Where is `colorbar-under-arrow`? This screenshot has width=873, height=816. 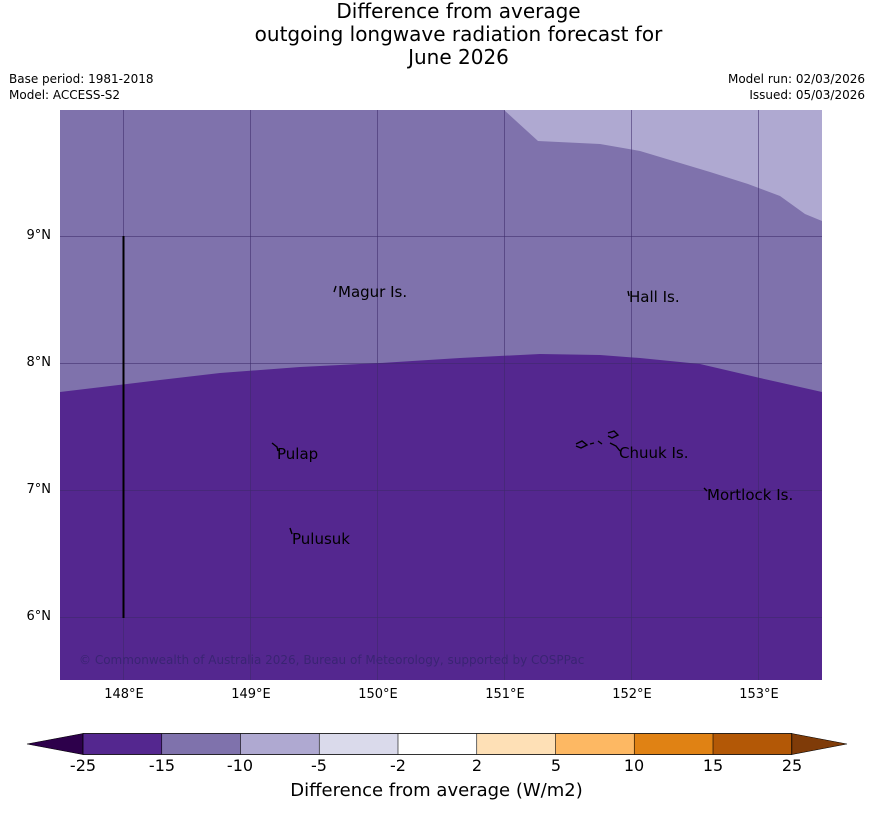 colorbar-under-arrow is located at coordinates (55, 744).